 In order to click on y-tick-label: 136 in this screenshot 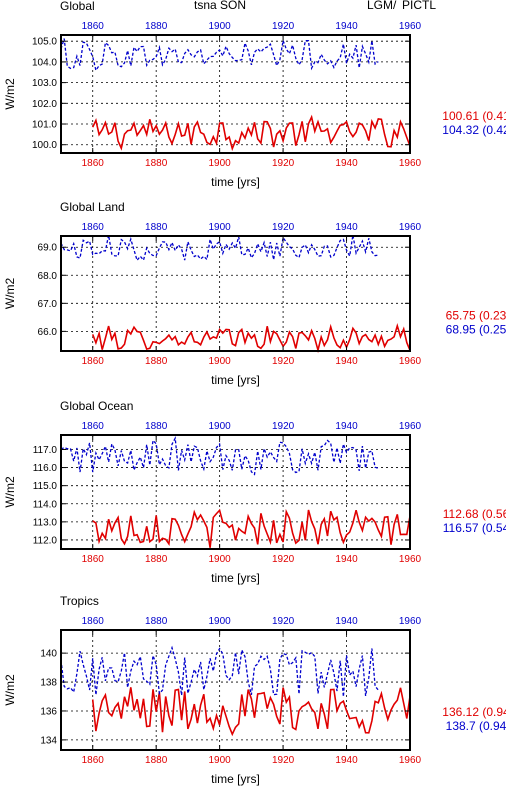, I will do `click(48, 711)`.